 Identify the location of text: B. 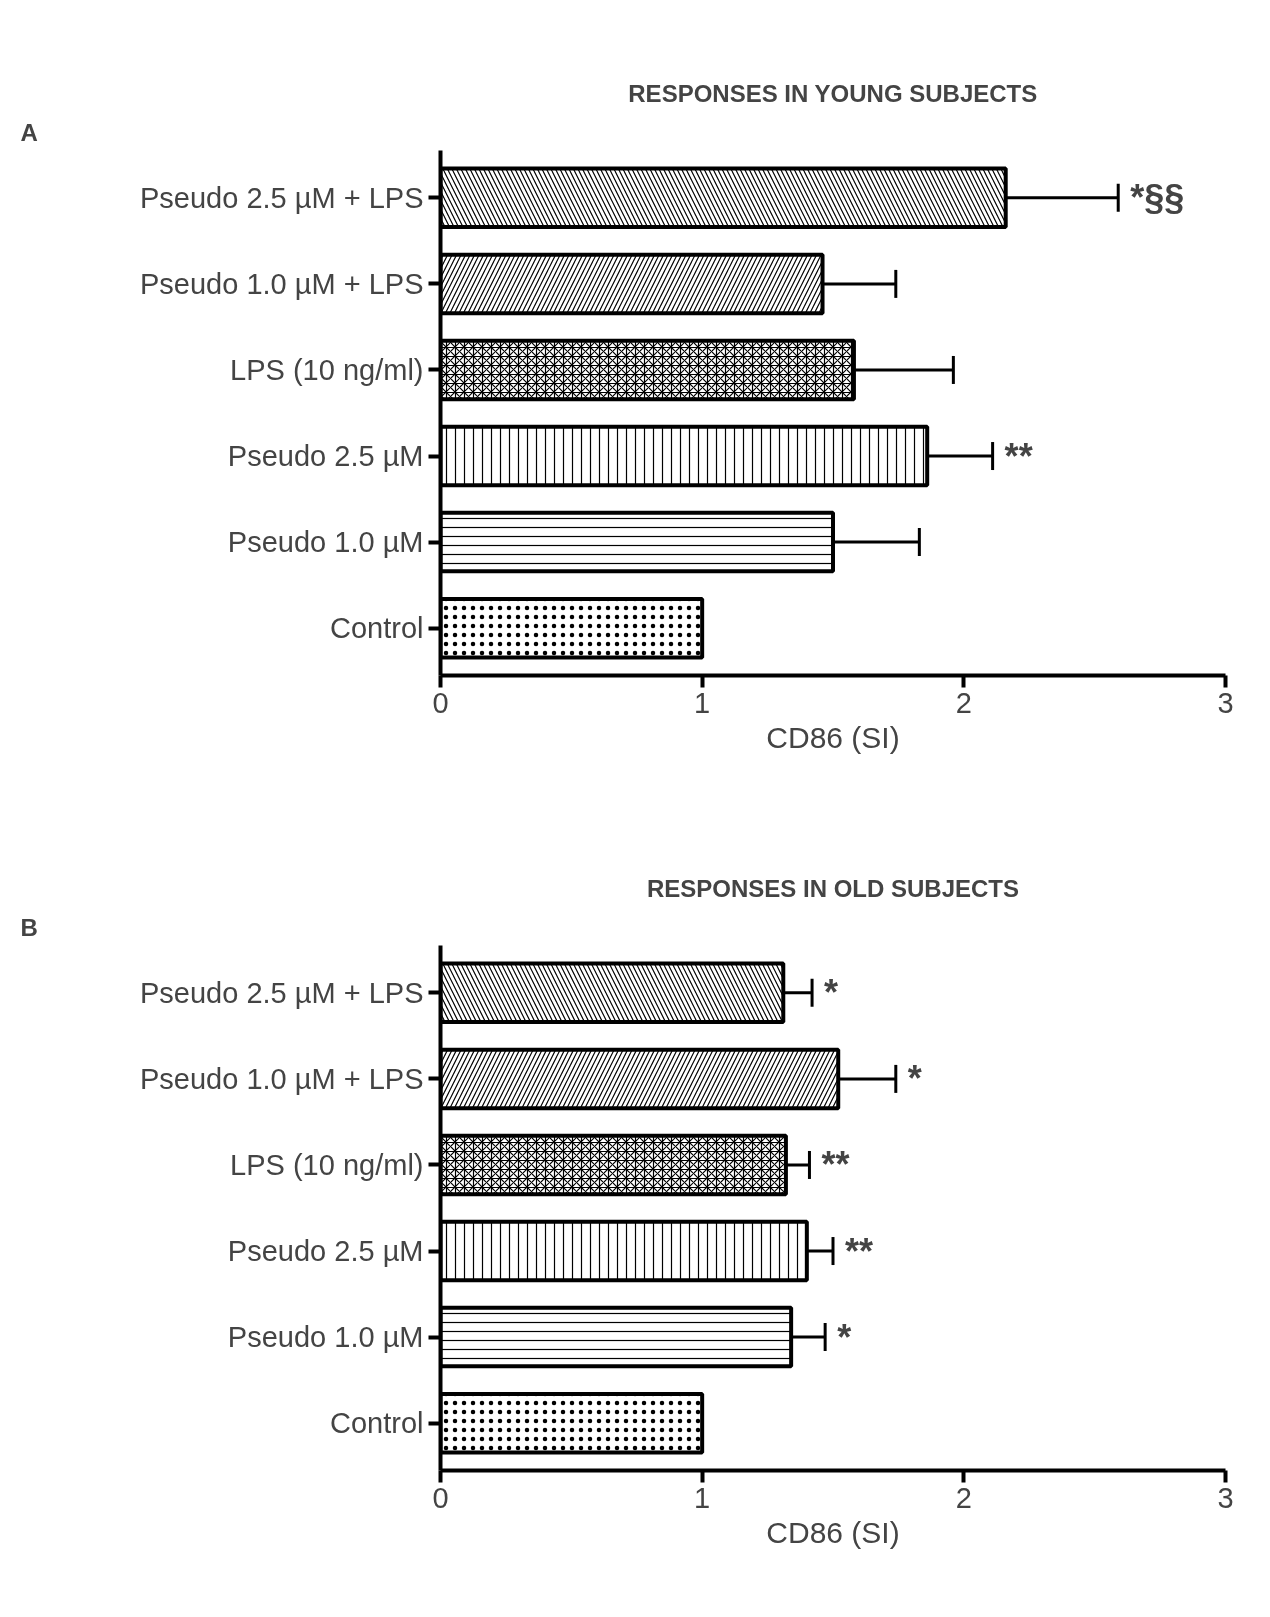
(29, 927).